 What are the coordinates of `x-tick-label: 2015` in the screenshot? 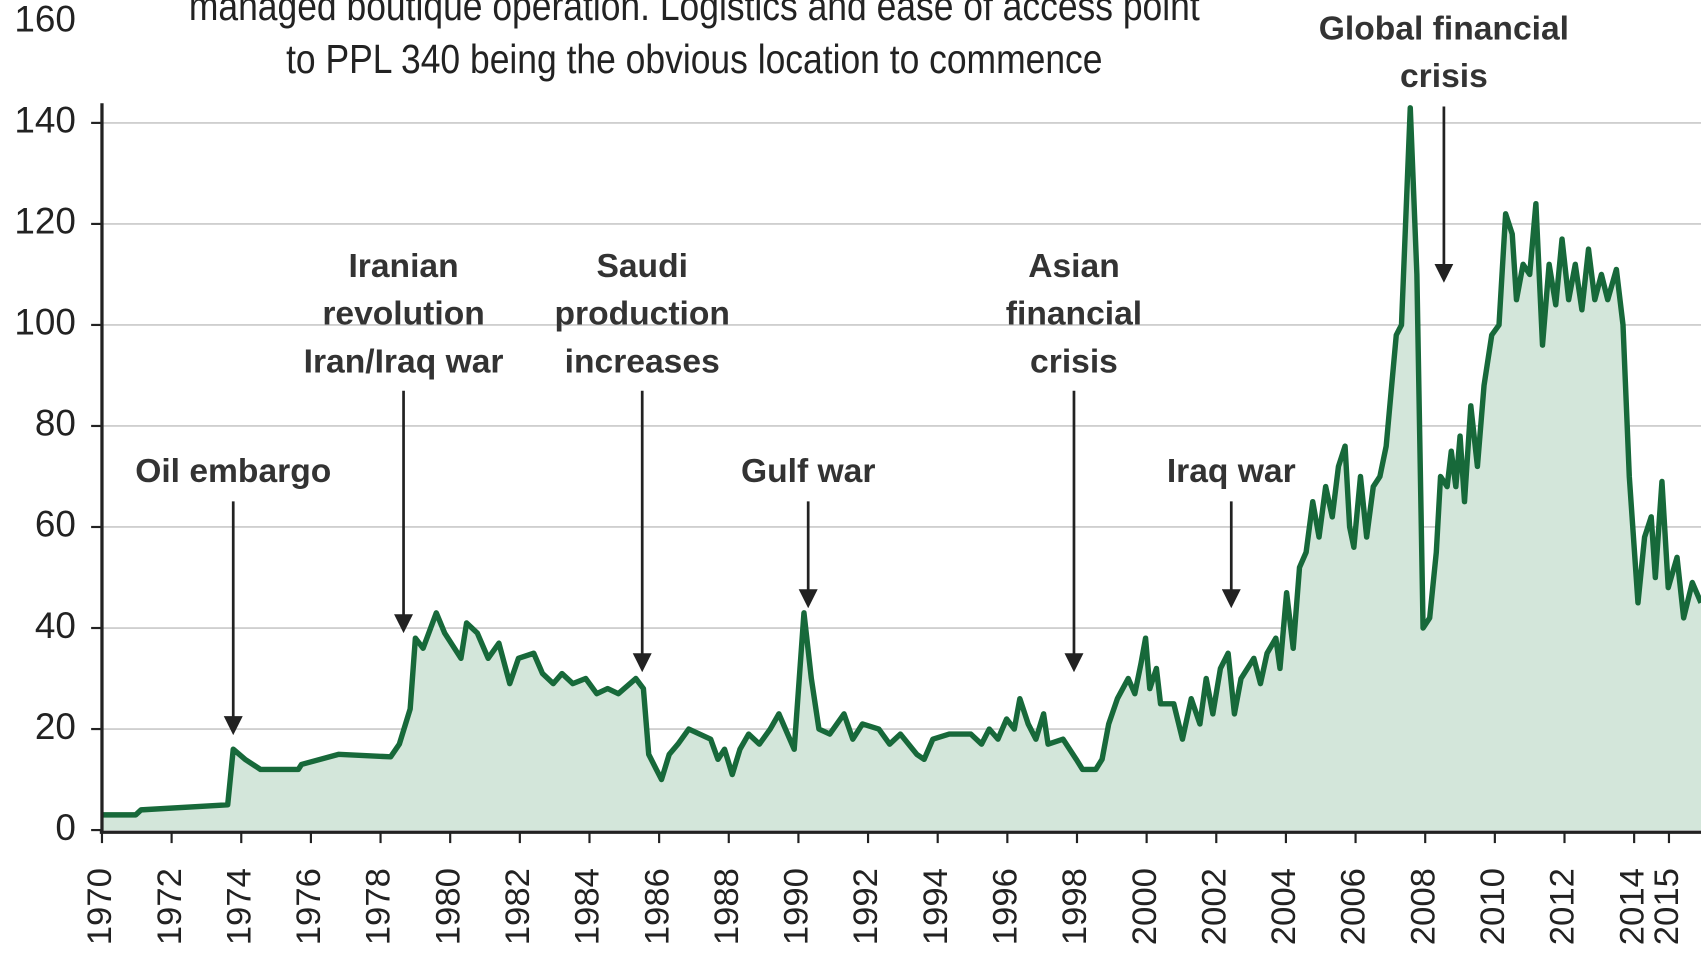 It's located at (1667, 906).